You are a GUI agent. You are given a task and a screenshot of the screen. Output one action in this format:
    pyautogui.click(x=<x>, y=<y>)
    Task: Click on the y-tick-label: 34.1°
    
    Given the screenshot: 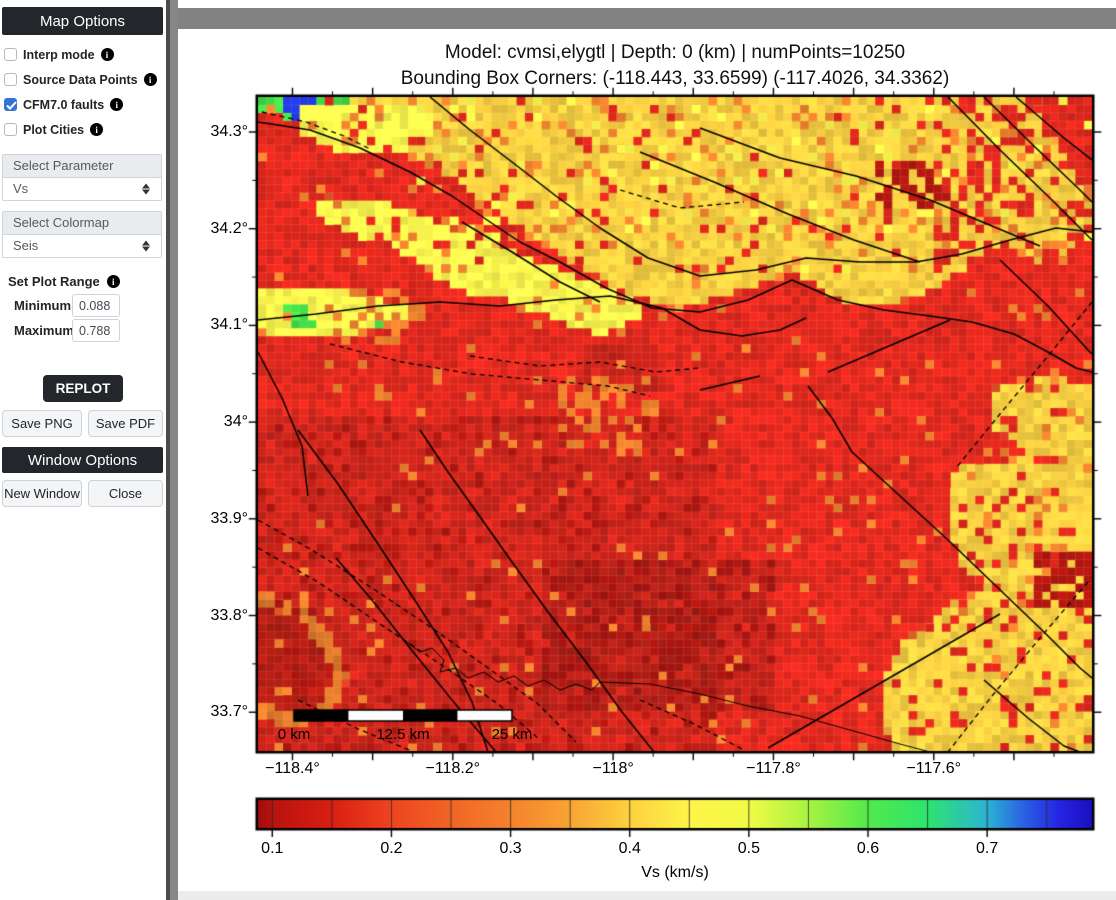 What is the action you would take?
    pyautogui.click(x=229, y=325)
    